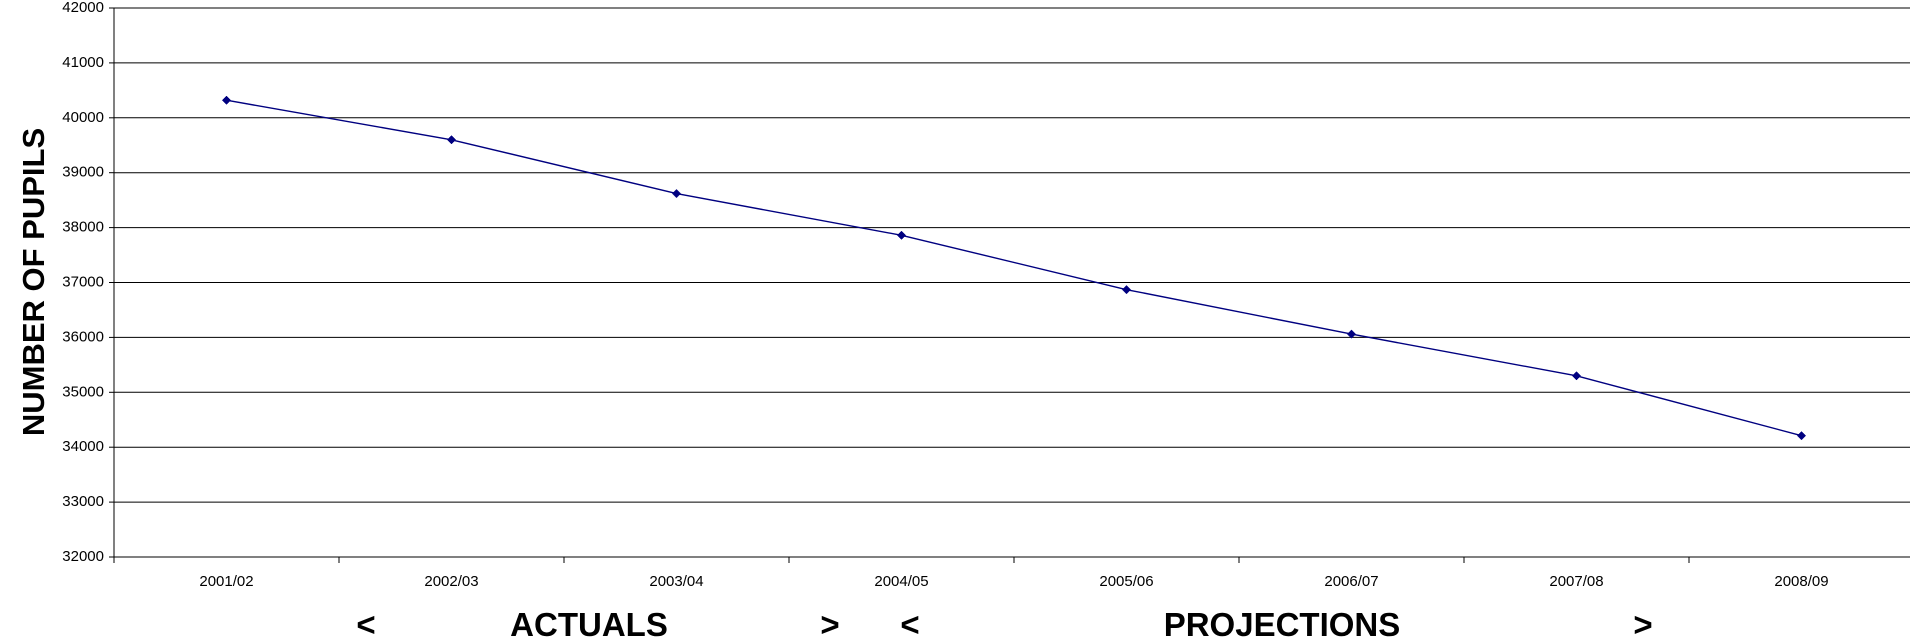  What do you see at coordinates (1351, 581) in the screenshot?
I see `x-tick-label: 2006/07` at bounding box center [1351, 581].